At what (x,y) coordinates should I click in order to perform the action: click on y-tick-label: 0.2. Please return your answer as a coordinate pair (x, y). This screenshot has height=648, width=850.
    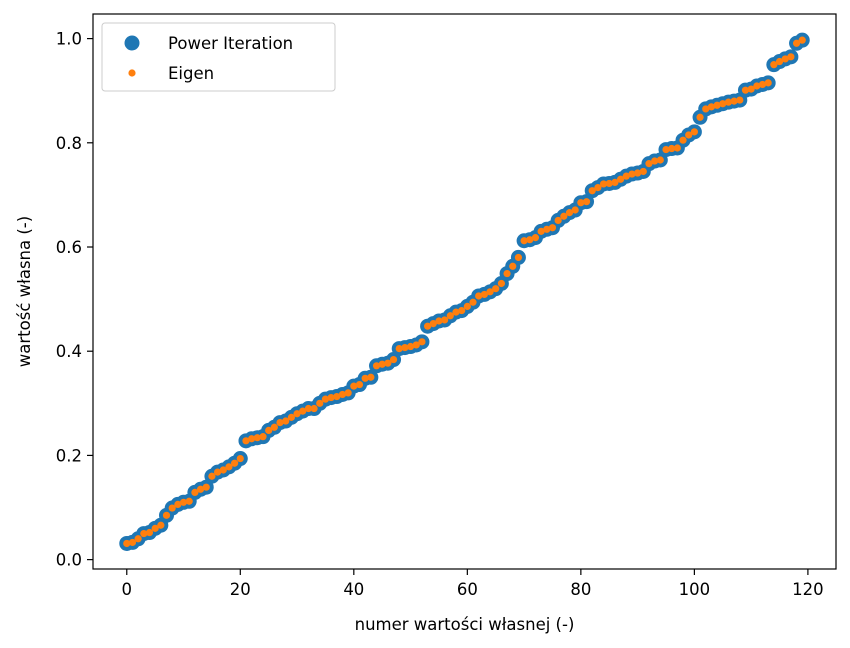
    Looking at the image, I should click on (69, 455).